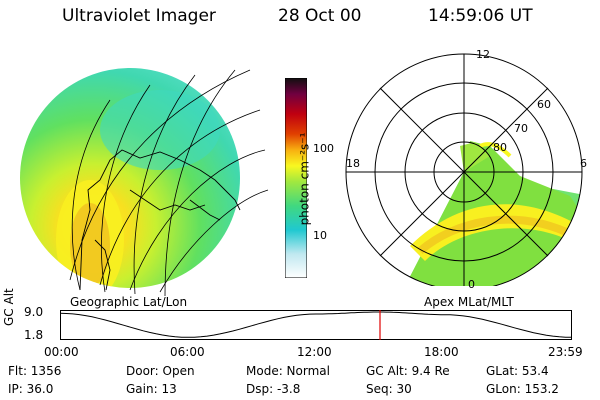 This screenshot has height=400, width=600. Describe the element at coordinates (583, 163) in the screenshot. I see `mlt-label-6: 6` at that location.